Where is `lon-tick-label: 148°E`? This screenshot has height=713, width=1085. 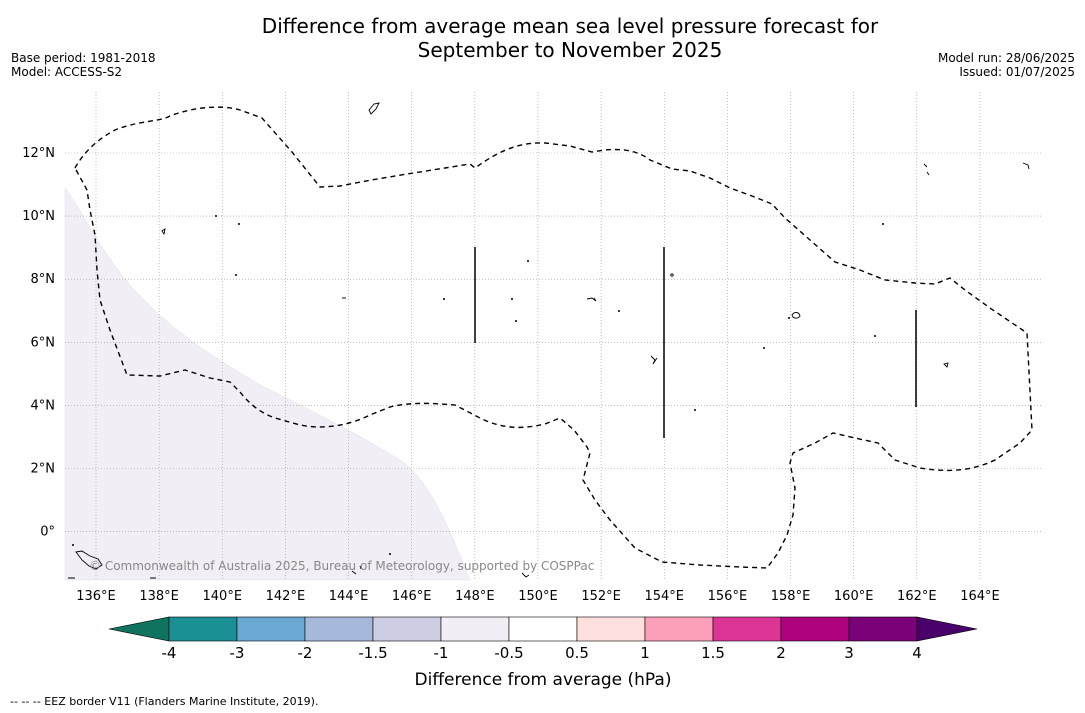 lon-tick-label: 148°E is located at coordinates (475, 596).